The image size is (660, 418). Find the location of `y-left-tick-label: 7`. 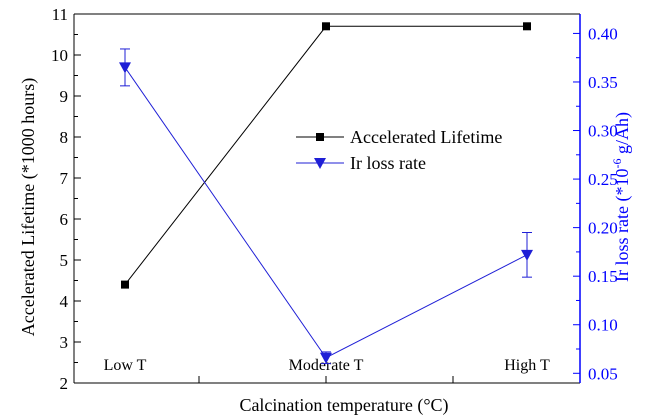

y-left-tick-label: 7 is located at coordinates (64, 178).